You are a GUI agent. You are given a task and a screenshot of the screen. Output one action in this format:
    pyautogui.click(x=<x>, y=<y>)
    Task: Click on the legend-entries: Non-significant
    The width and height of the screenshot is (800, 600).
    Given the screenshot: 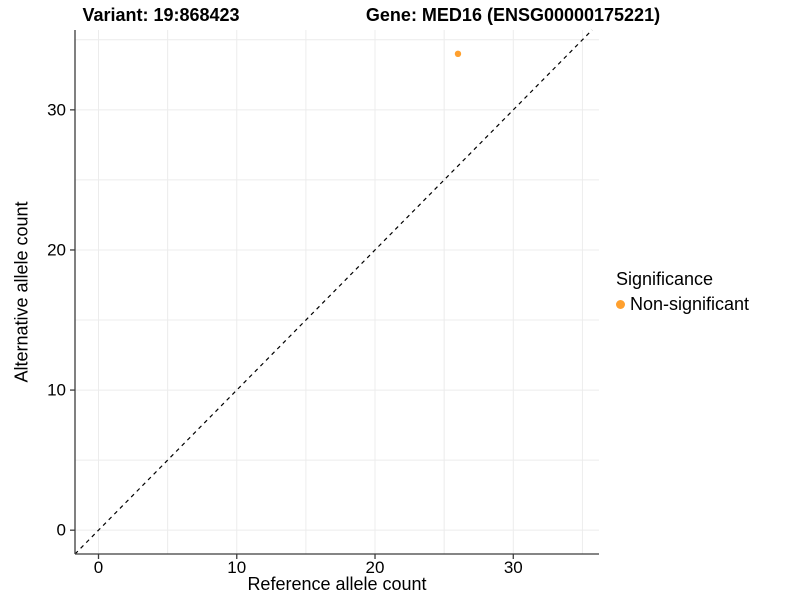 What is the action you would take?
    pyautogui.click(x=682, y=304)
    